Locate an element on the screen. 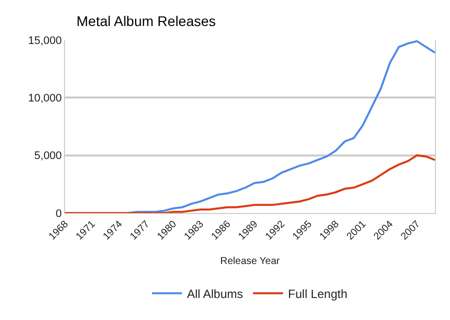 The image size is (450, 320). y-tick-label: 10,000 is located at coordinates (45, 98).